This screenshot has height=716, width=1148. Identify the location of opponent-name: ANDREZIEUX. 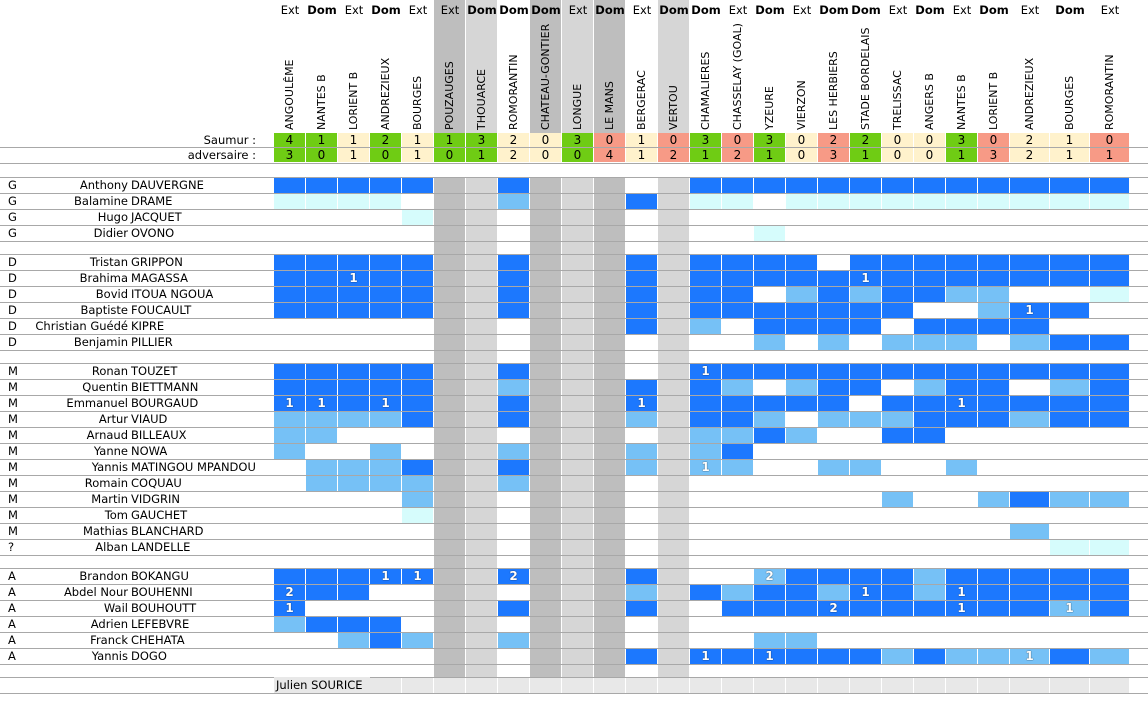
(385, 93).